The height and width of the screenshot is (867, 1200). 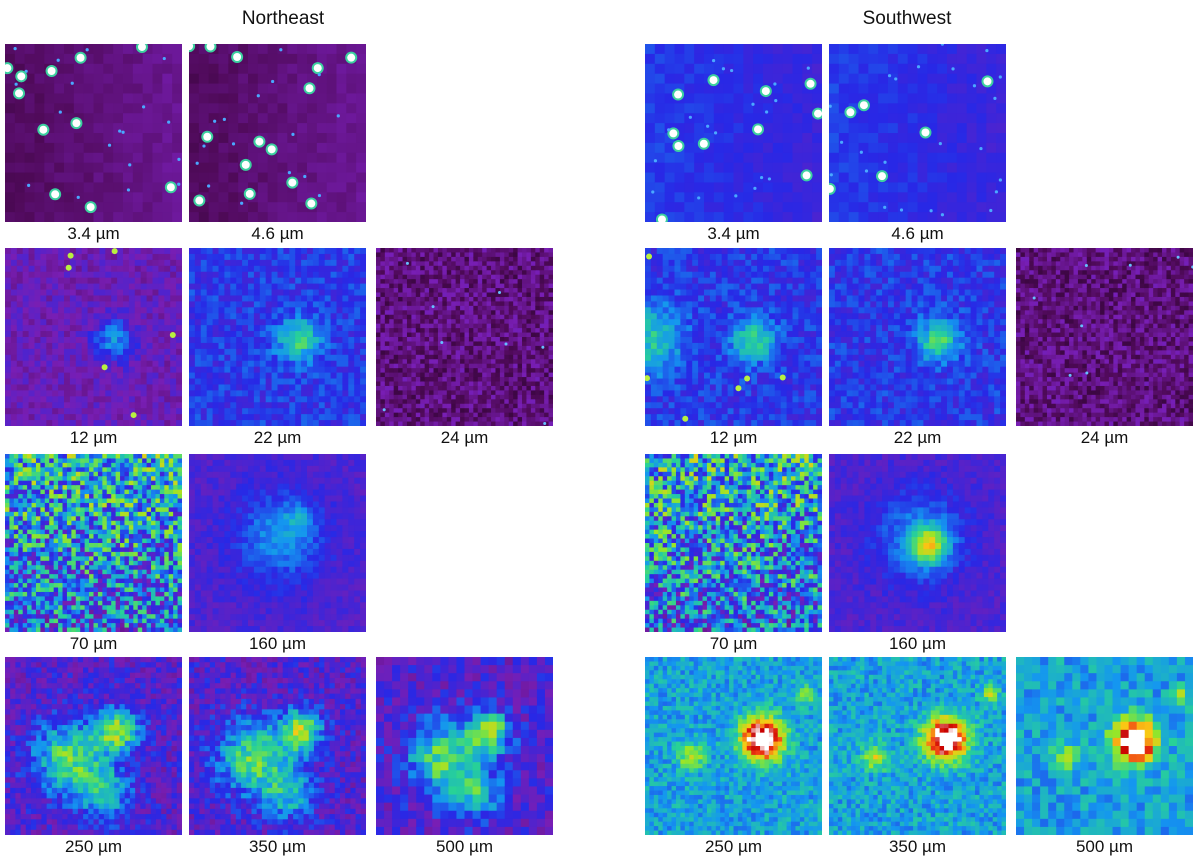 What do you see at coordinates (907, 18) in the screenshot?
I see `panel-title: Southwest` at bounding box center [907, 18].